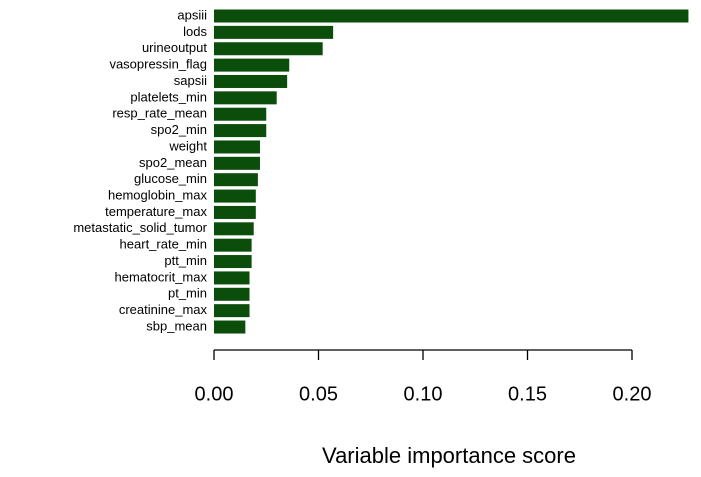 Image resolution: width=701 pixels, height=477 pixels. What do you see at coordinates (156, 211) in the screenshot?
I see `y-tick-label: temperature_max` at bounding box center [156, 211].